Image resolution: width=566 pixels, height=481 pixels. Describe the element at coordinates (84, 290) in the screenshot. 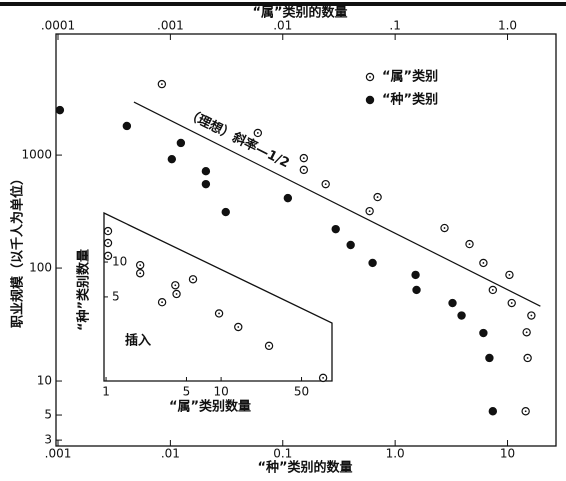

I see `y-axis-title: “种”类别数量` at that location.